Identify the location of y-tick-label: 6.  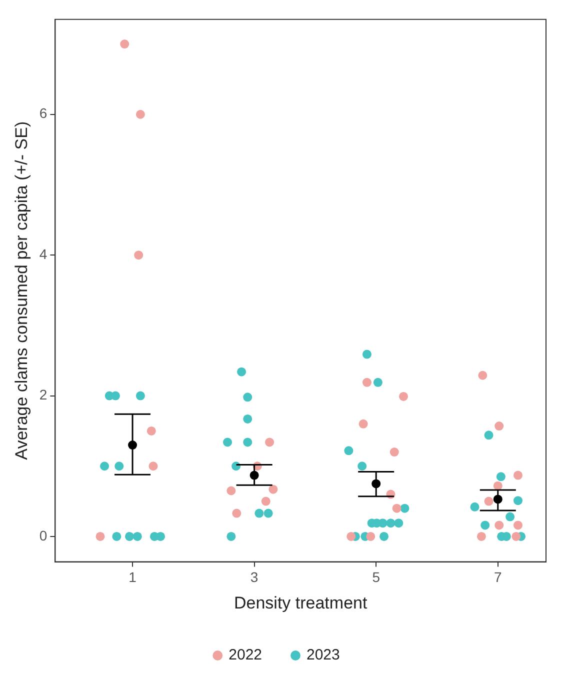
(43, 113).